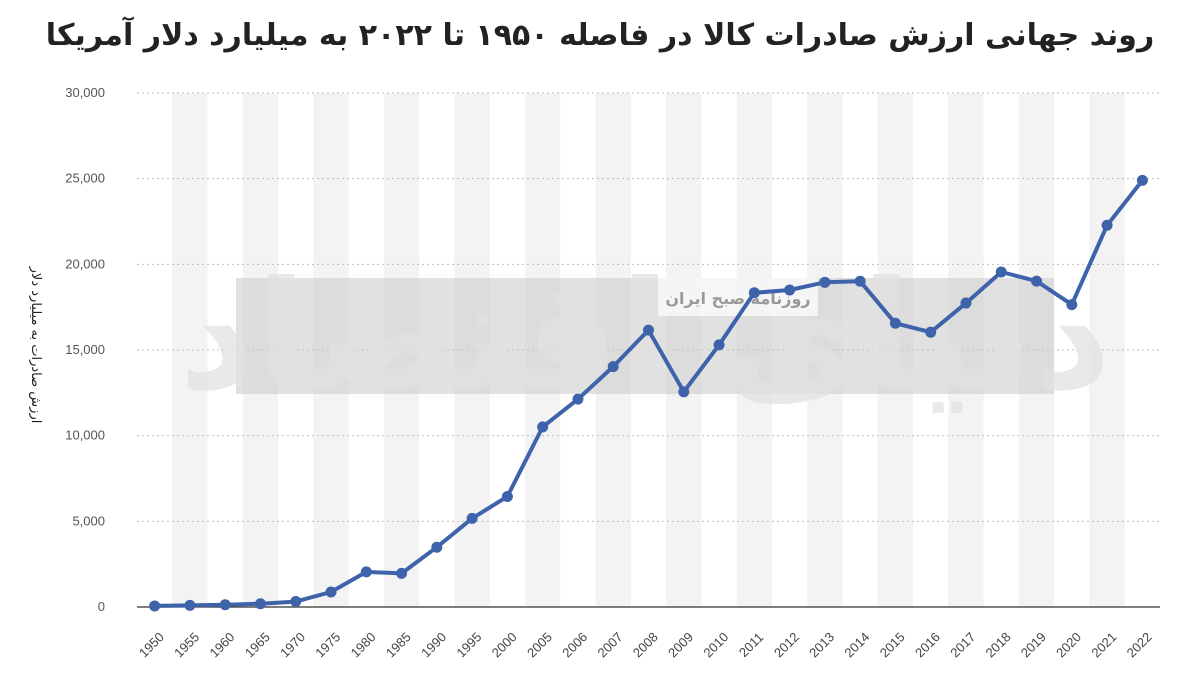  I want to click on x-tick-label: 2010, so click(715, 644).